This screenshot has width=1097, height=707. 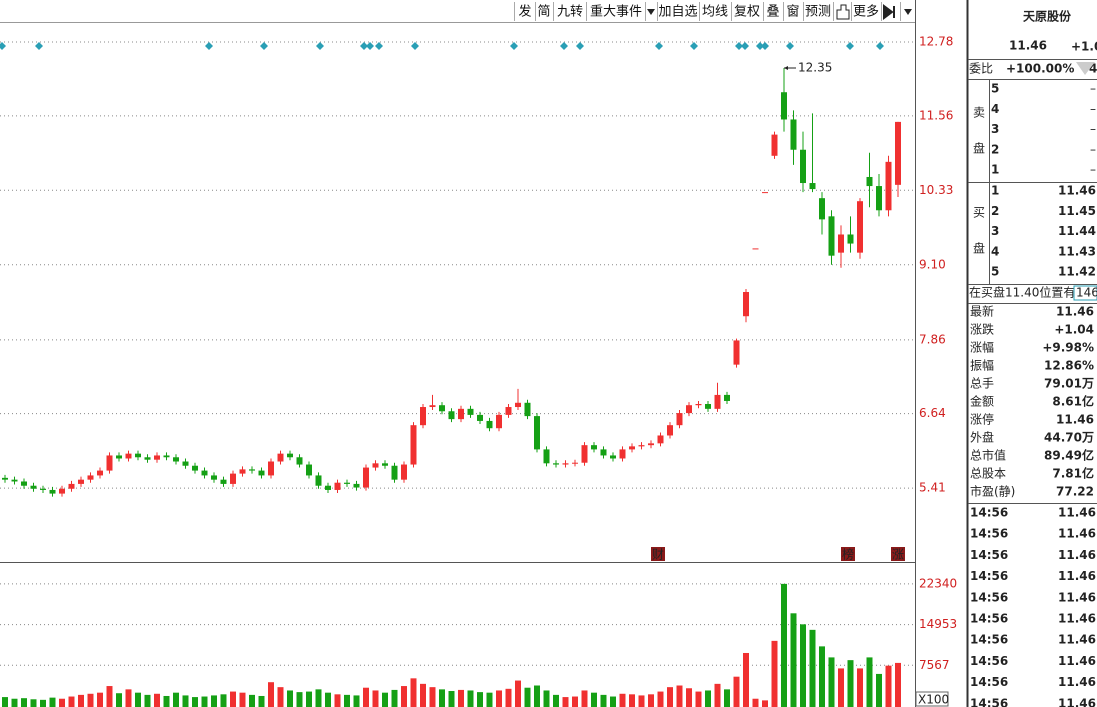 What do you see at coordinates (792, 12) in the screenshot?
I see `toolbar-button: 窗` at bounding box center [792, 12].